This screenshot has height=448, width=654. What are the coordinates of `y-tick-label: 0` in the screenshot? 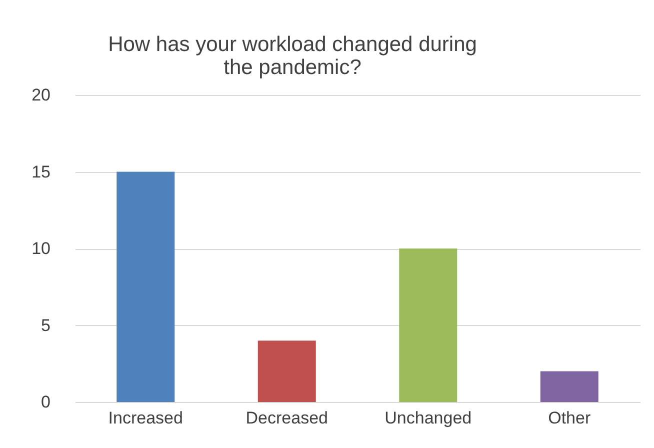 It's located at (45, 402).